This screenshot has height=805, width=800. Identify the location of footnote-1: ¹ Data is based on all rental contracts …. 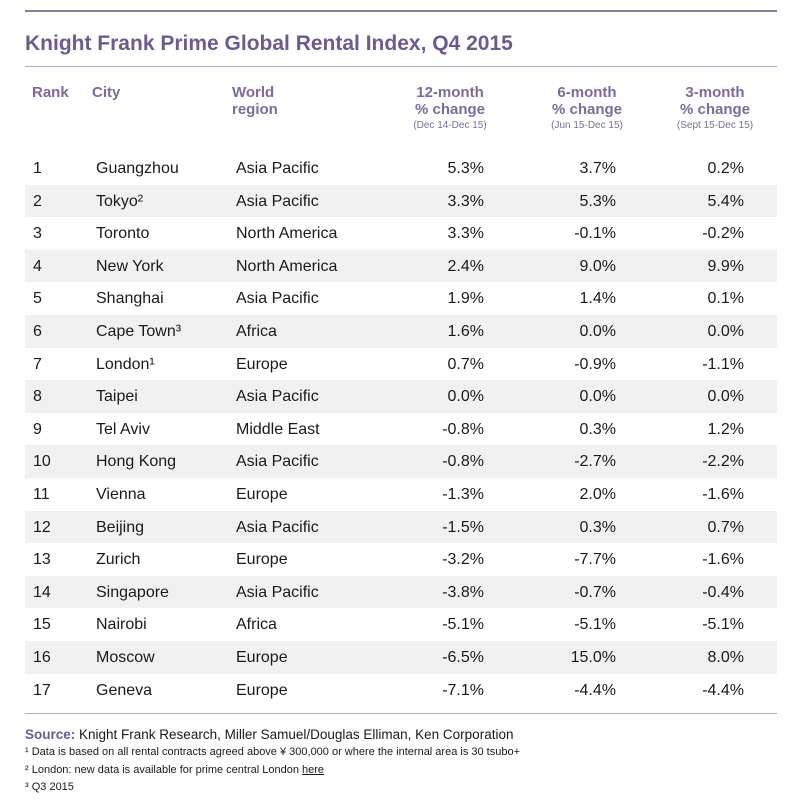
(273, 752).